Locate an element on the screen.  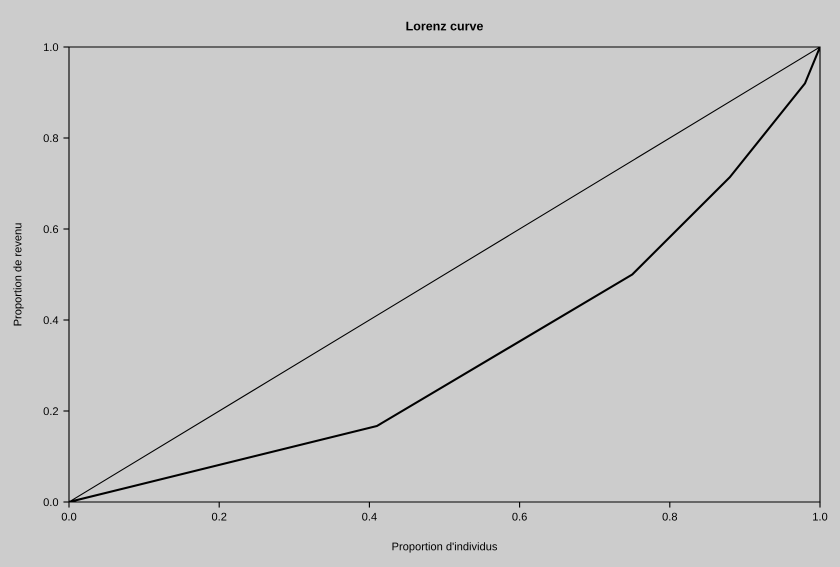
x-axis-title: Proportion d'individus is located at coordinates (445, 547).